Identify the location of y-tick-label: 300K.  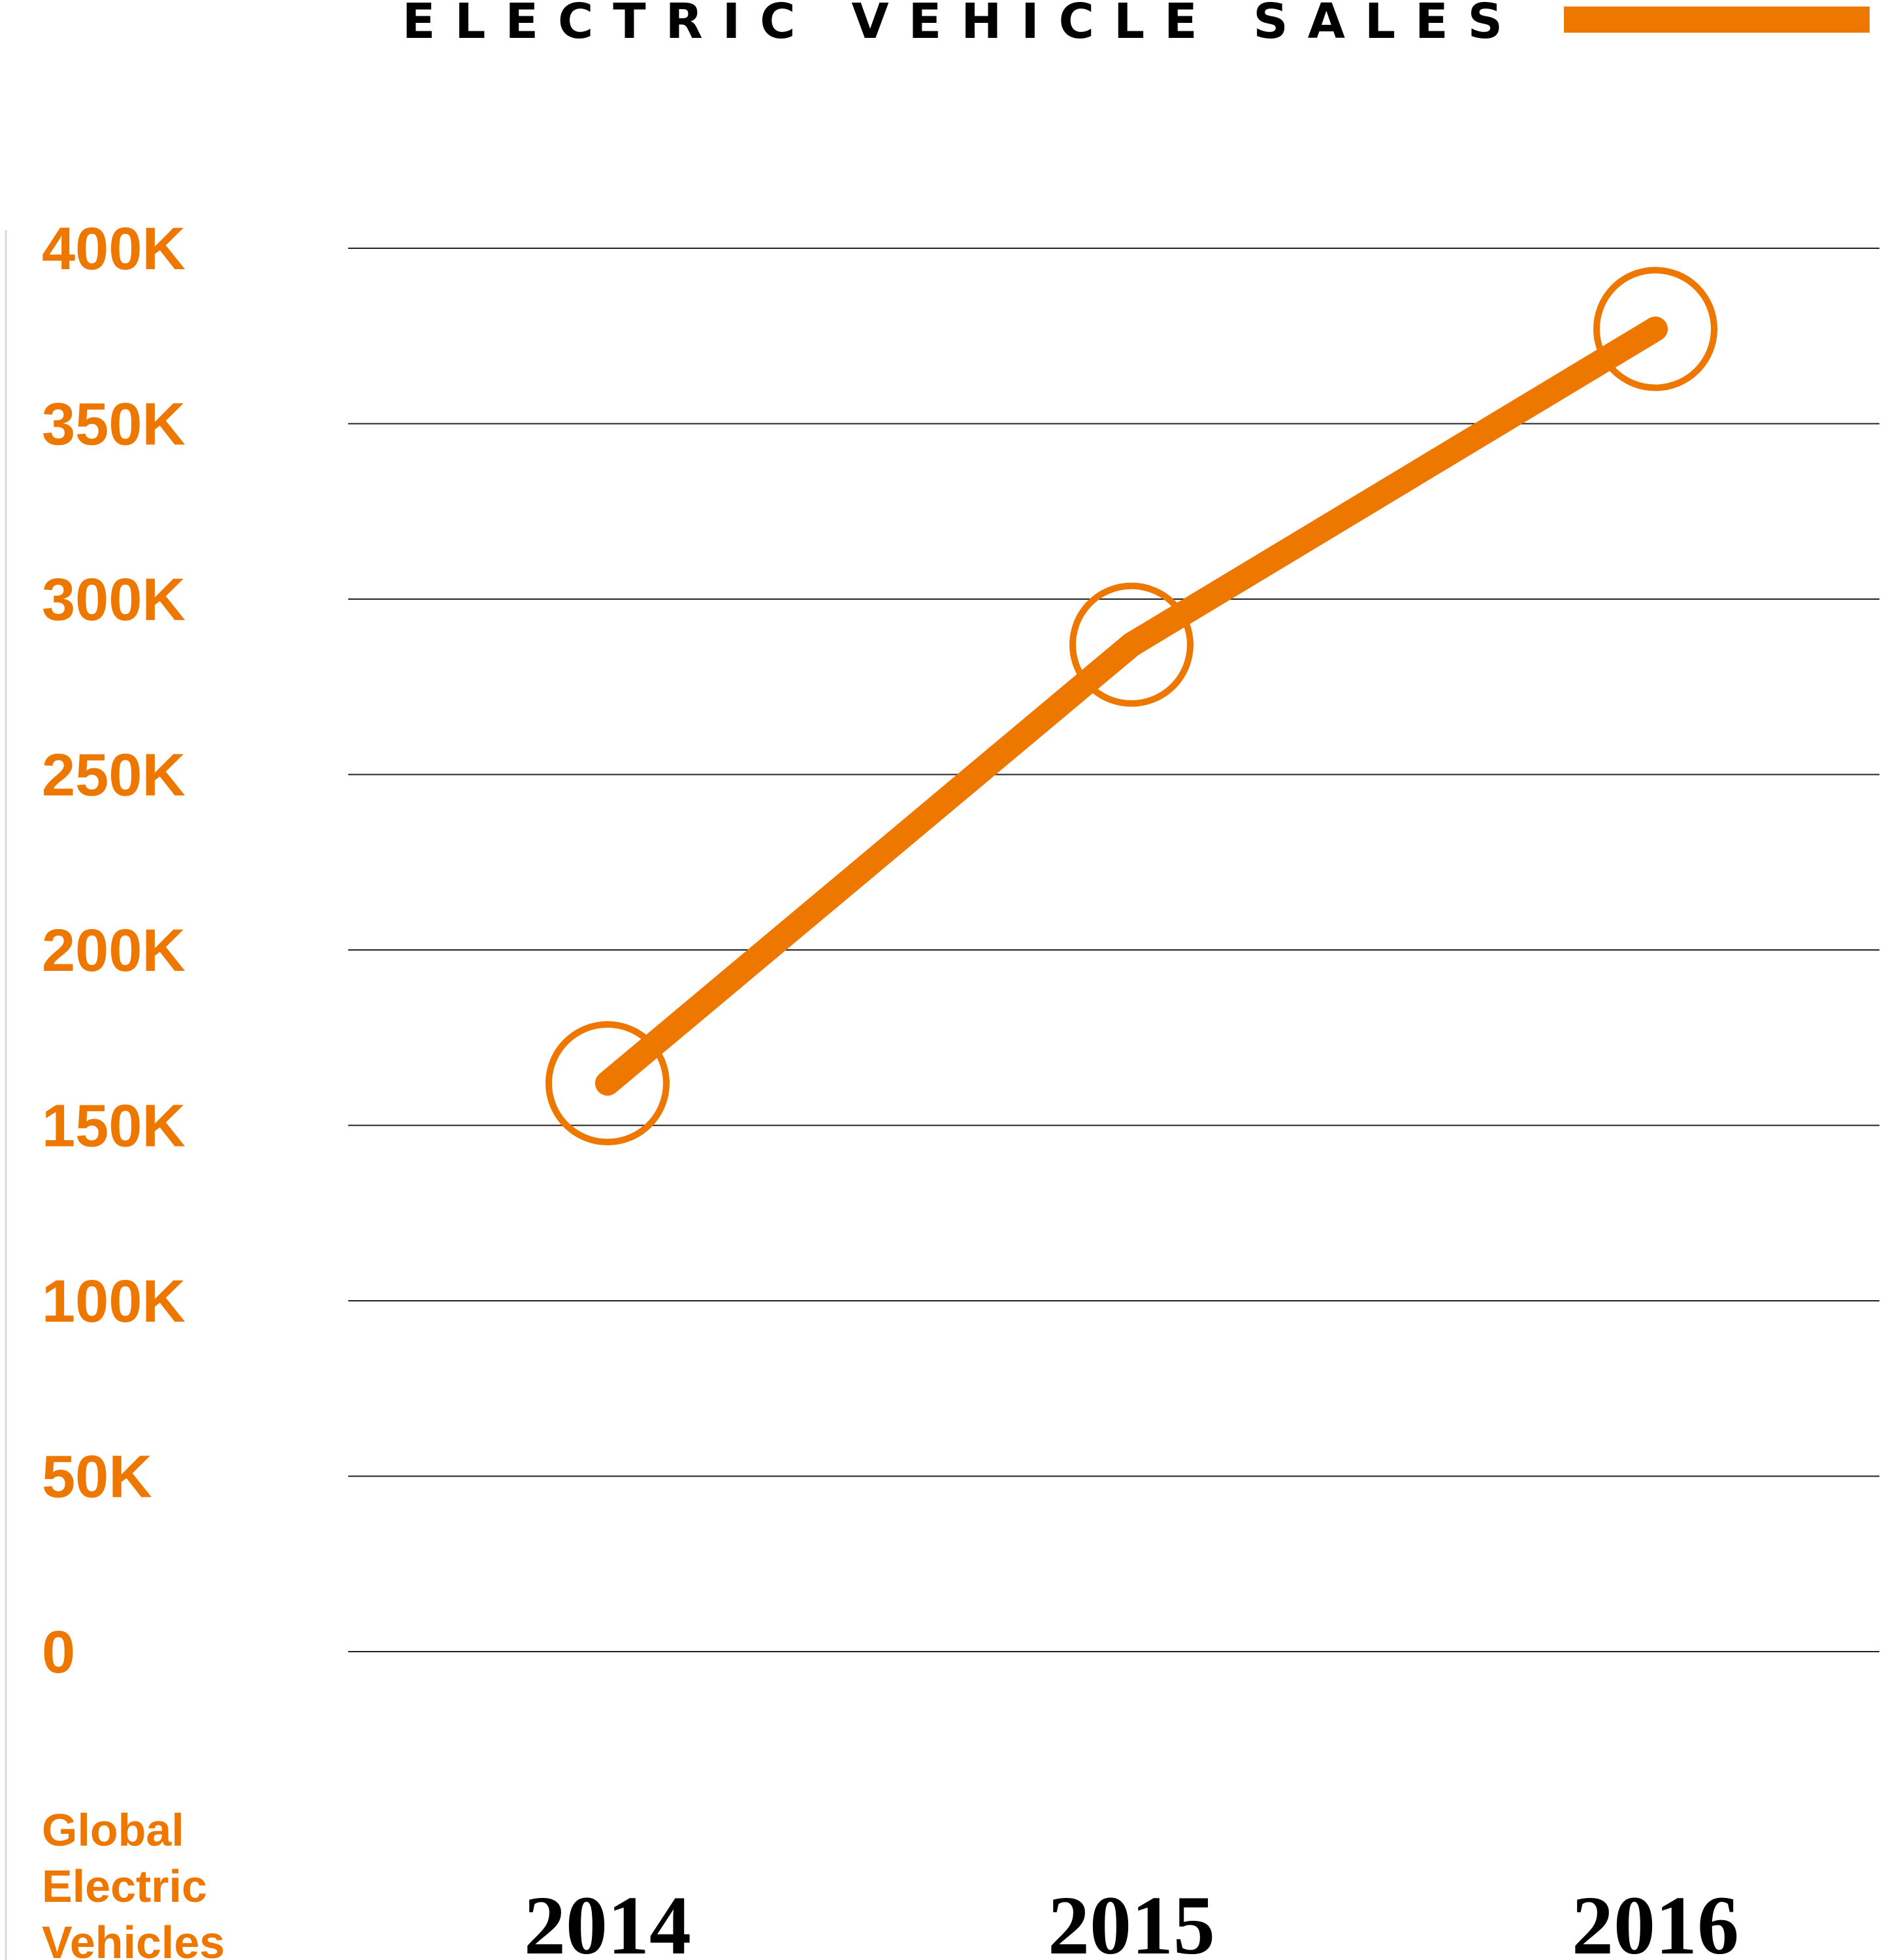
(114, 599).